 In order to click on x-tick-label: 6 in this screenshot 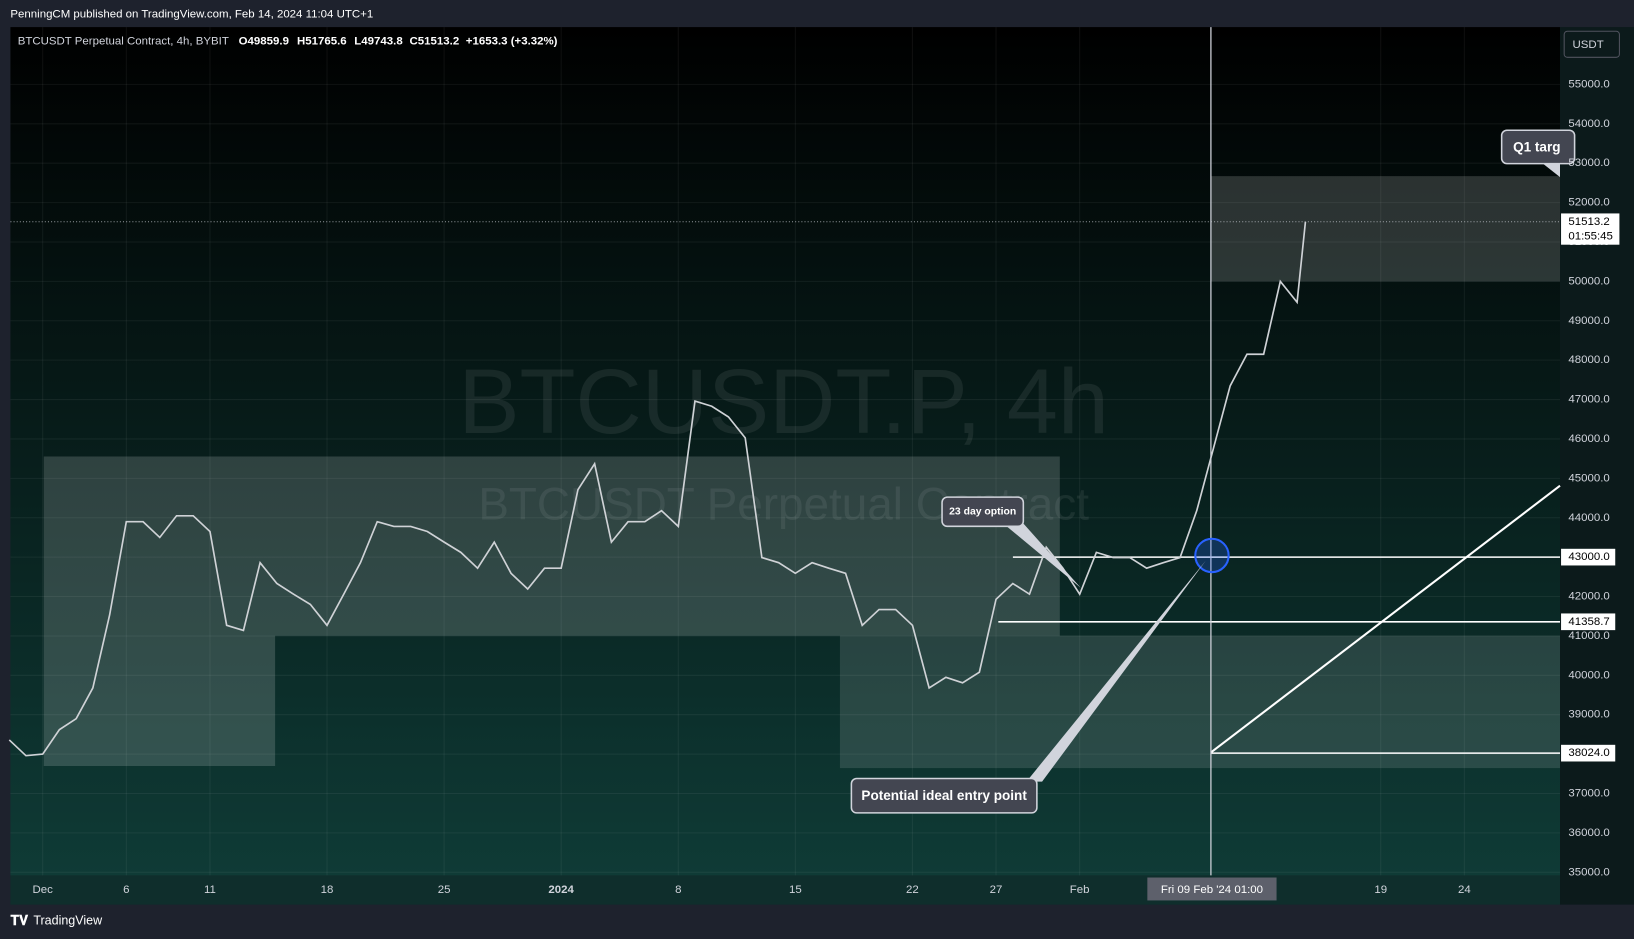, I will do `click(126, 890)`.